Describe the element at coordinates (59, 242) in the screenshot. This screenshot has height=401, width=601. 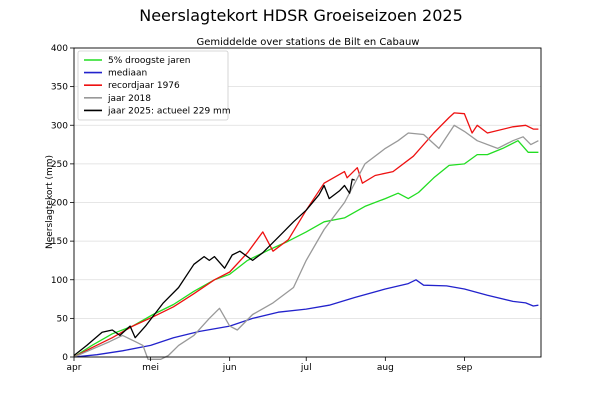
I see `y-tick-label: 150` at that location.